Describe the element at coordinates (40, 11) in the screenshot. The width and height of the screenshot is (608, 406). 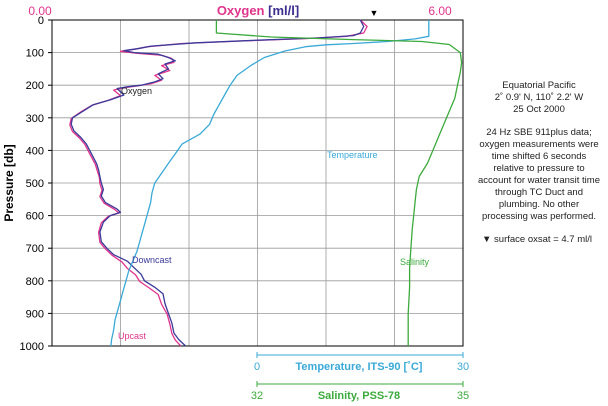
I see `oxygen-tick-min: 0.00` at that location.